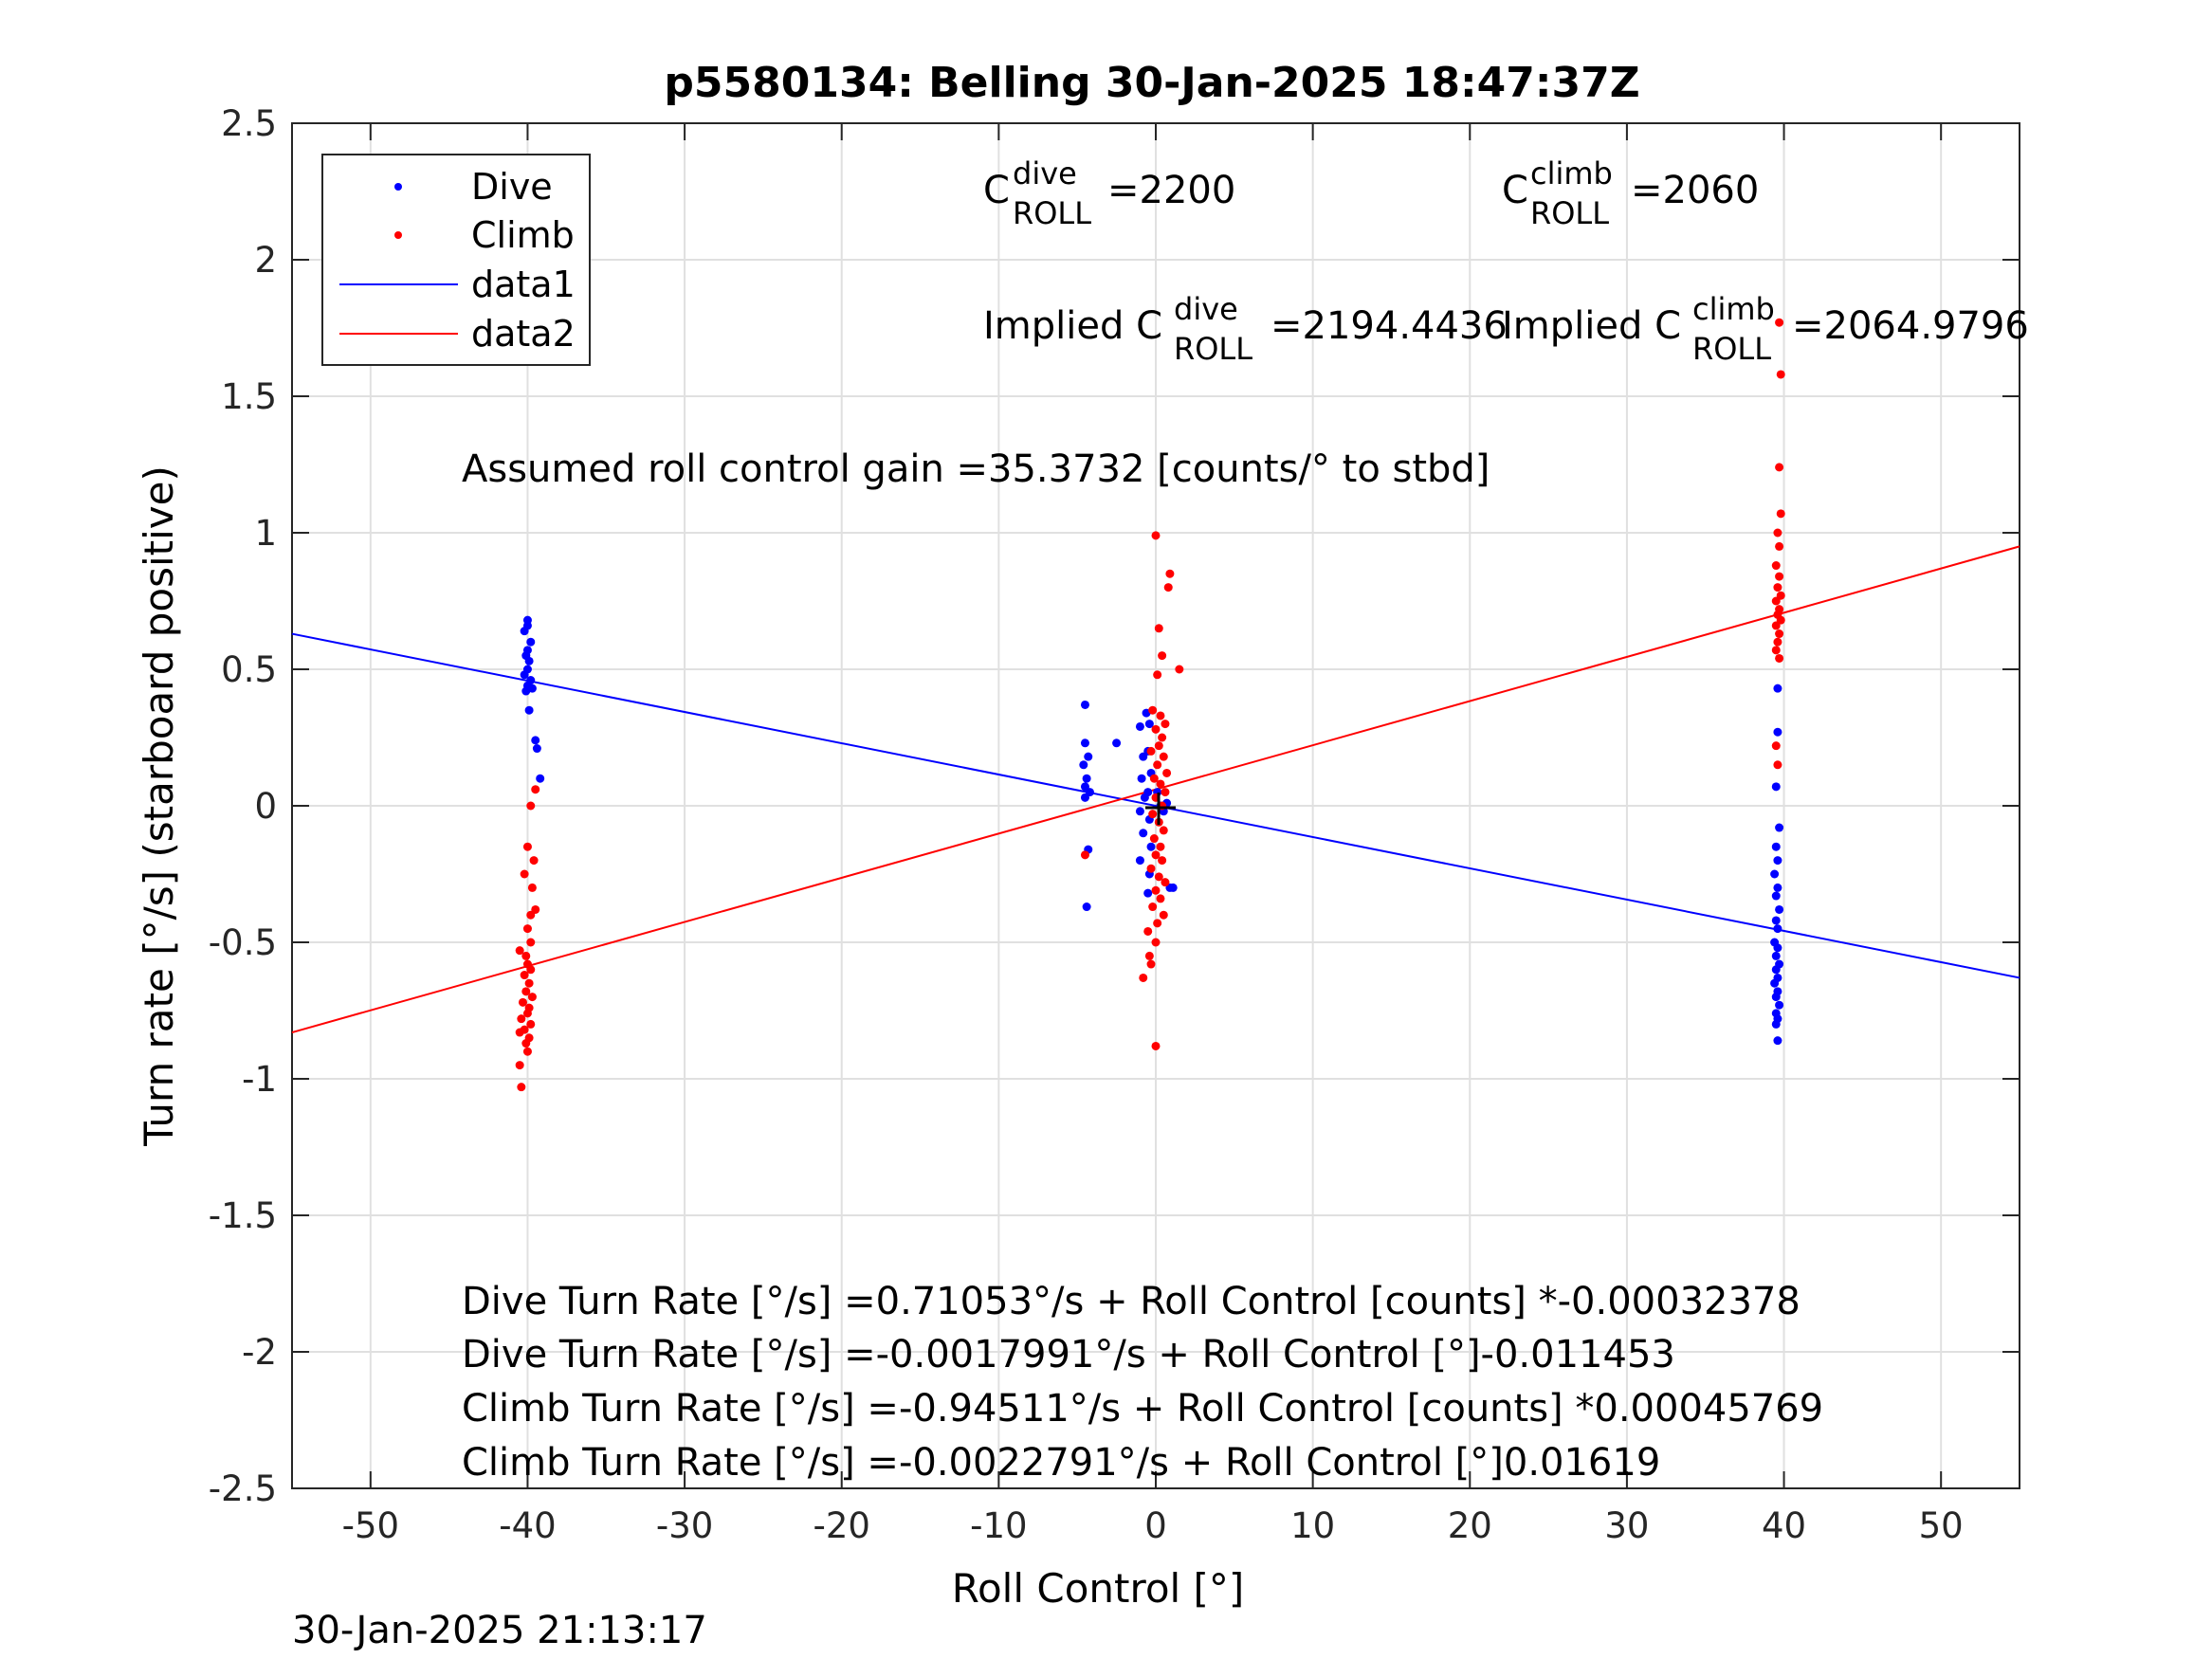 Image resolution: width=2212 pixels, height=1659 pixels. I want to click on chart-title: p5580134: Belling 30-Jan-2025 18:47:37Z, so click(1151, 83).